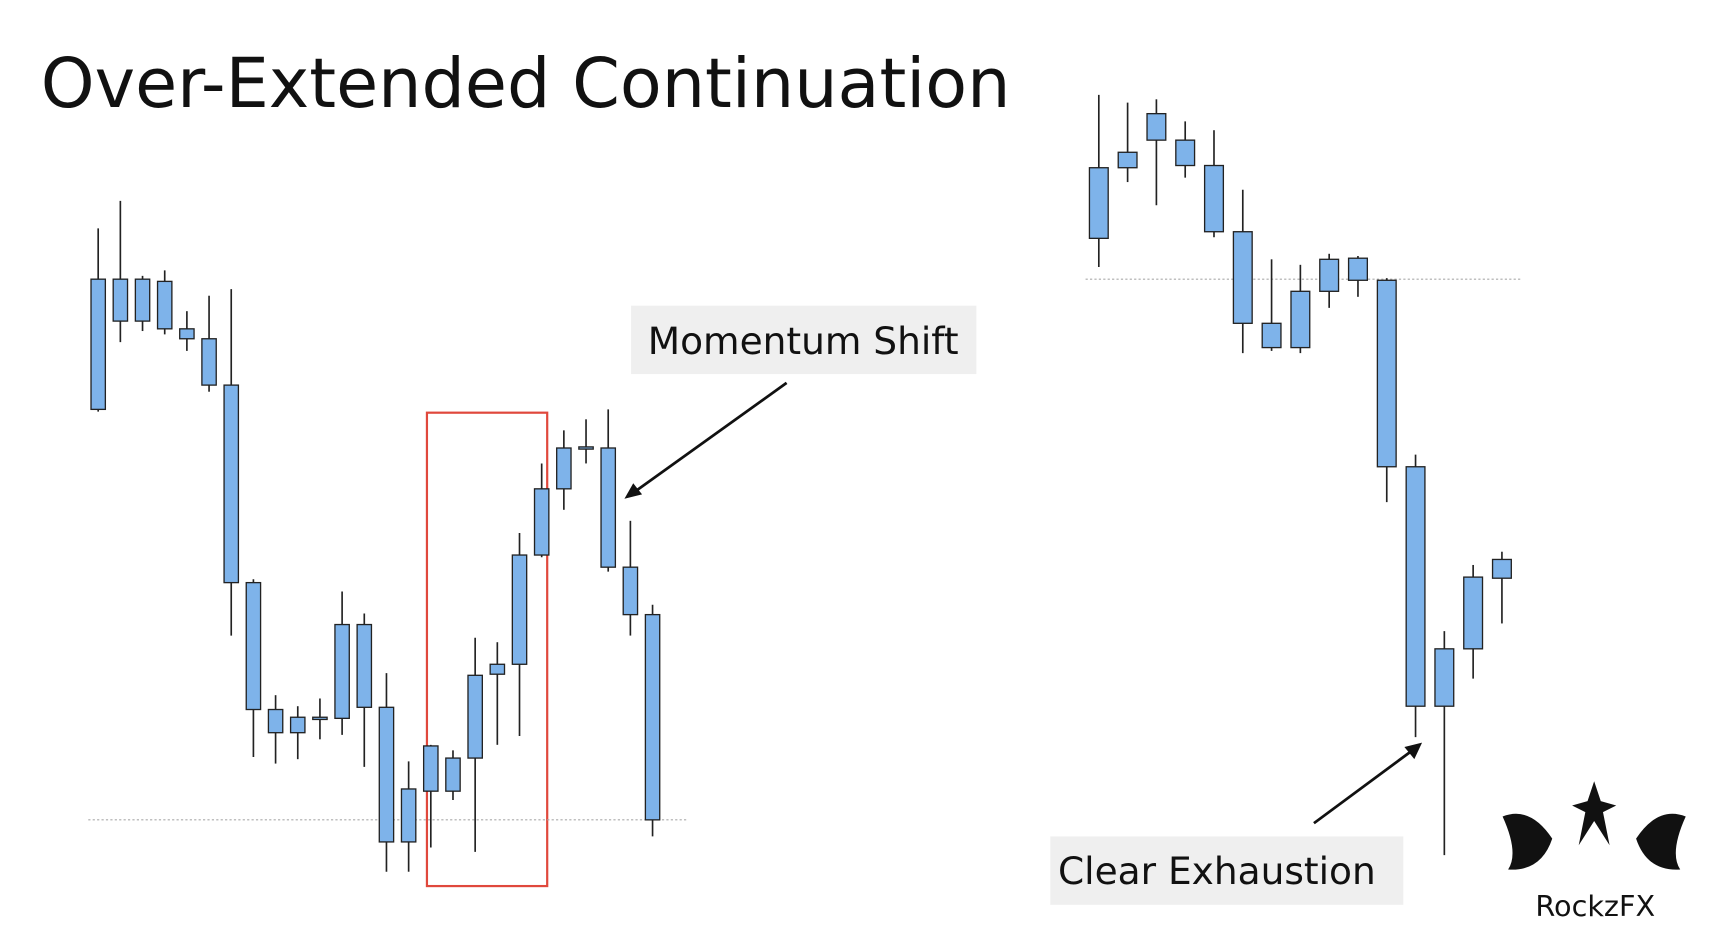 The height and width of the screenshot is (928, 1710). What do you see at coordinates (1217, 871) in the screenshot?
I see `annotation: Clear Exhaustion` at bounding box center [1217, 871].